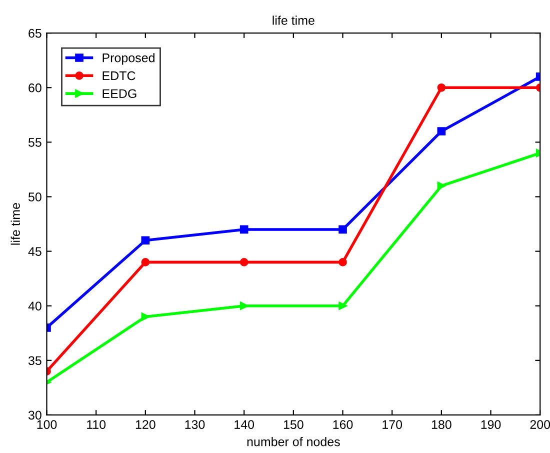 The height and width of the screenshot is (453, 550). Describe the element at coordinates (146, 424) in the screenshot. I see `x-tick-label: 120` at that location.